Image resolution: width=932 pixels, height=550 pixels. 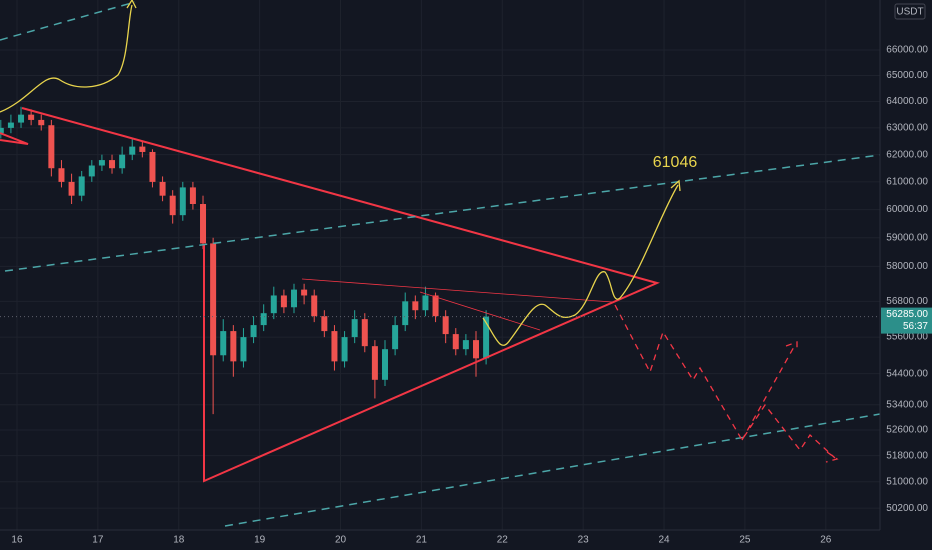 What do you see at coordinates (179, 540) in the screenshot?
I see `x-tick-label: 18` at bounding box center [179, 540].